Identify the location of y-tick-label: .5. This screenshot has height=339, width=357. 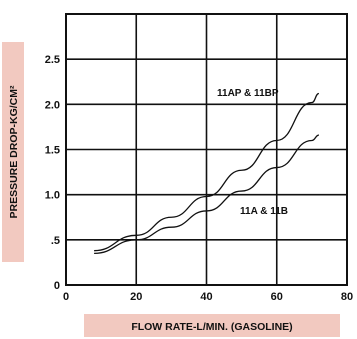
(55, 241).